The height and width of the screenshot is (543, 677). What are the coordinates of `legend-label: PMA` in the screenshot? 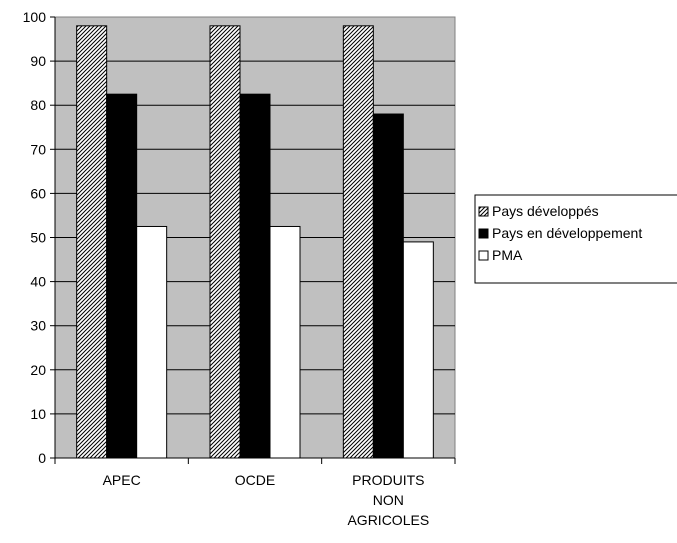 It's located at (507, 255).